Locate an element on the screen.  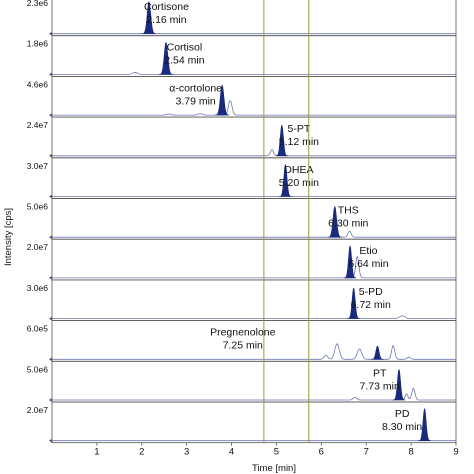
y-axis-label: Intensity [cps] is located at coordinates (8, 237).